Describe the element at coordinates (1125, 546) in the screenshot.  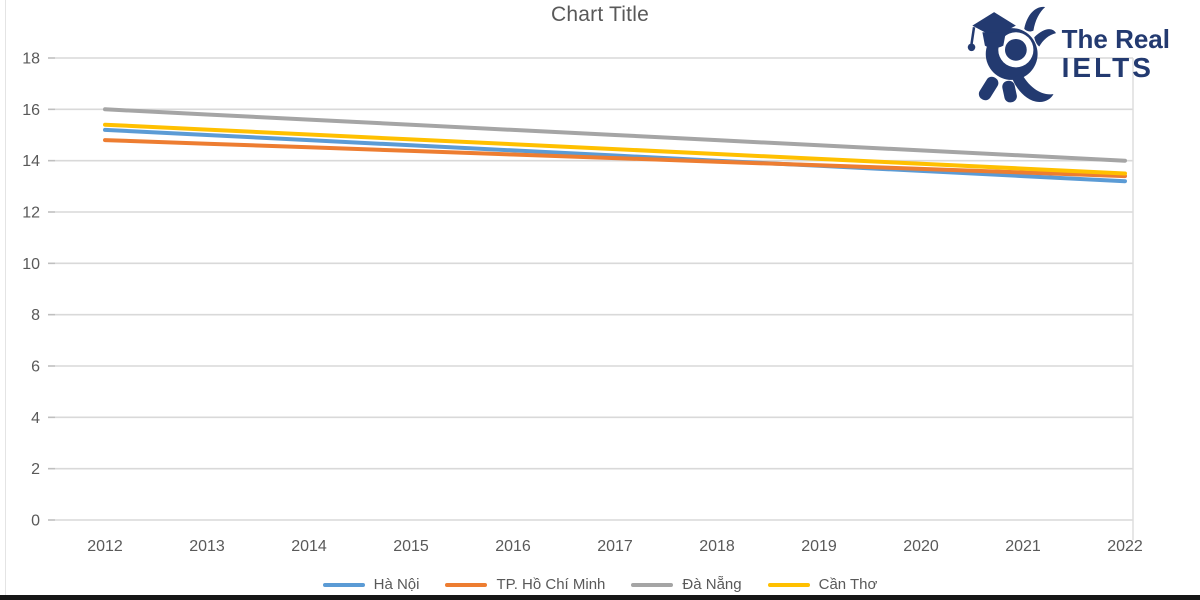
I see `x-axis-label: 2022` at that location.